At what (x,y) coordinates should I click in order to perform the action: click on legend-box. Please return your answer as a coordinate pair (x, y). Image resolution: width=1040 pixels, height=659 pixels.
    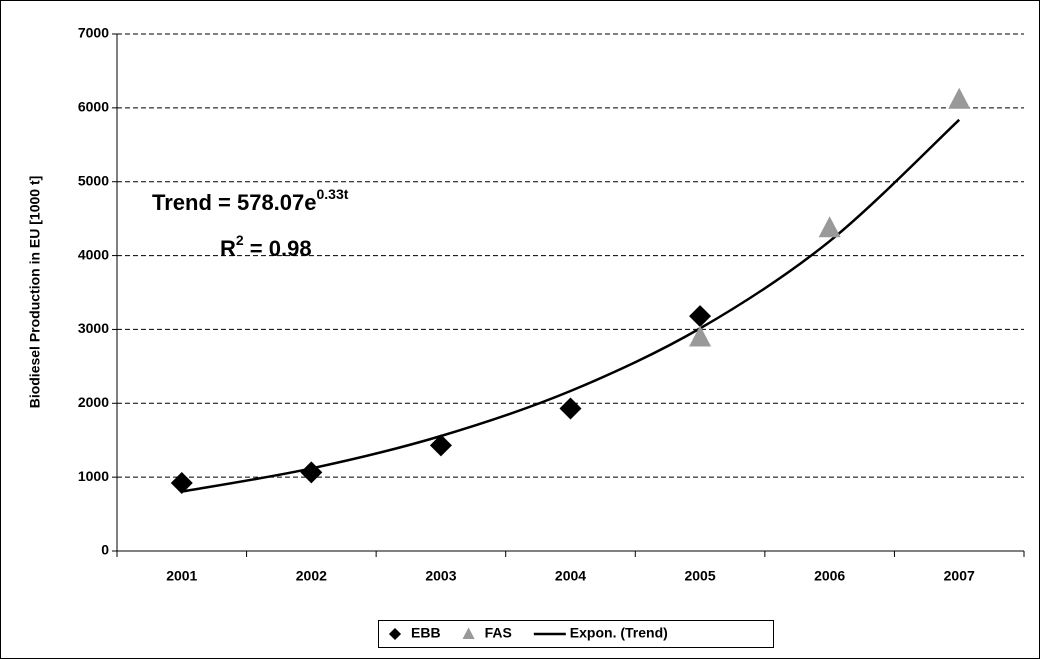
    Looking at the image, I should click on (576, 634).